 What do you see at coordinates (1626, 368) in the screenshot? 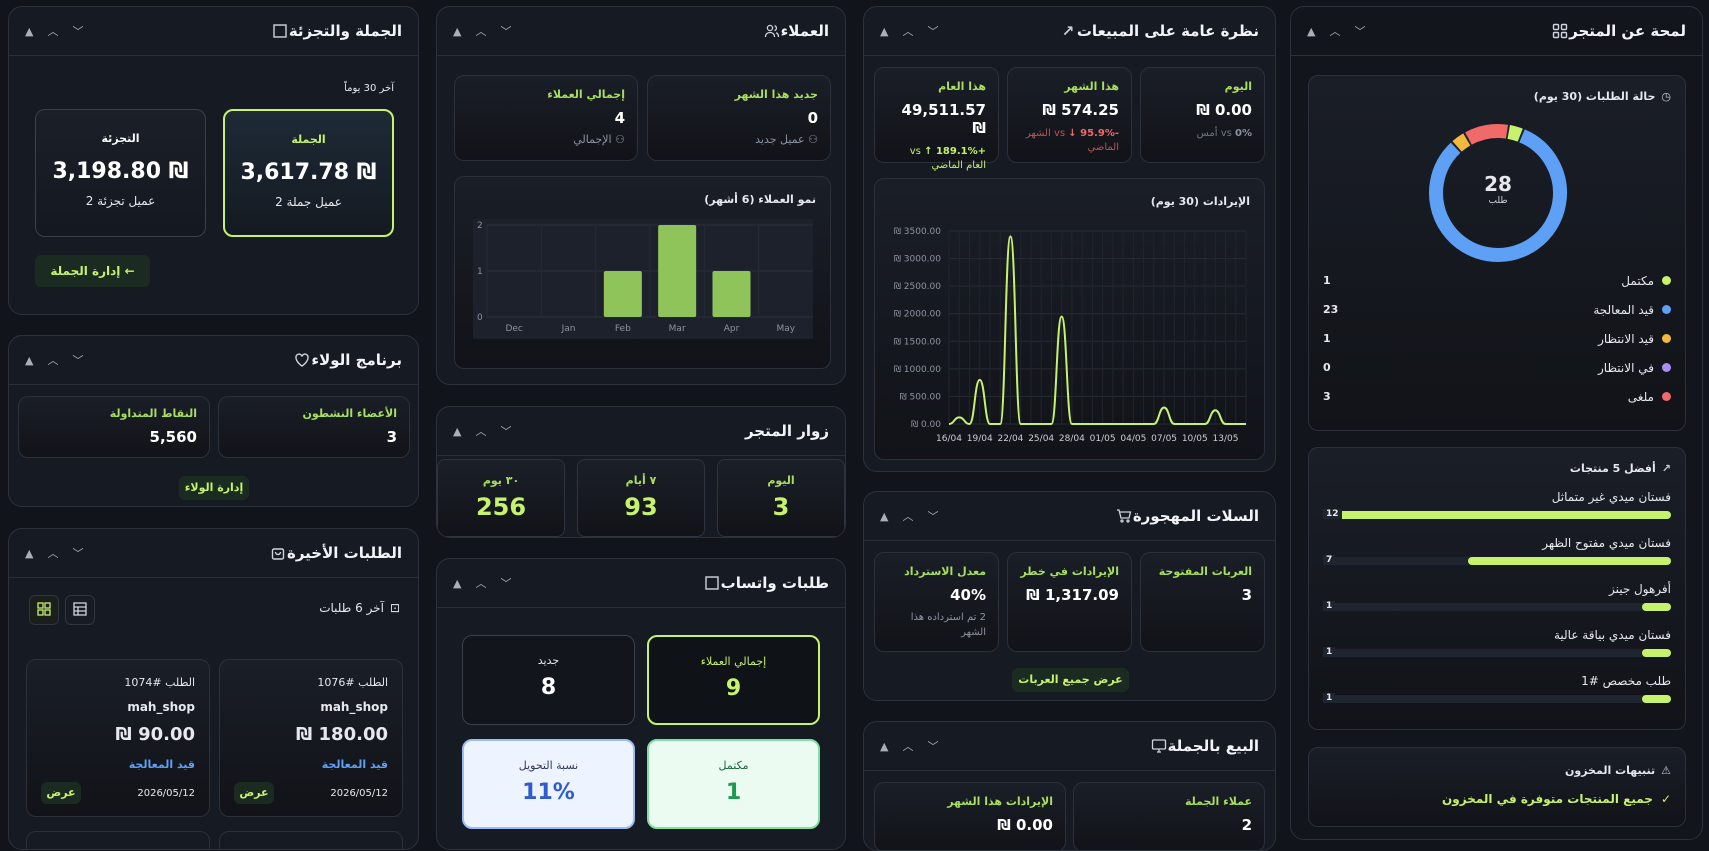
I see `status-label: في الانتظار` at bounding box center [1626, 368].